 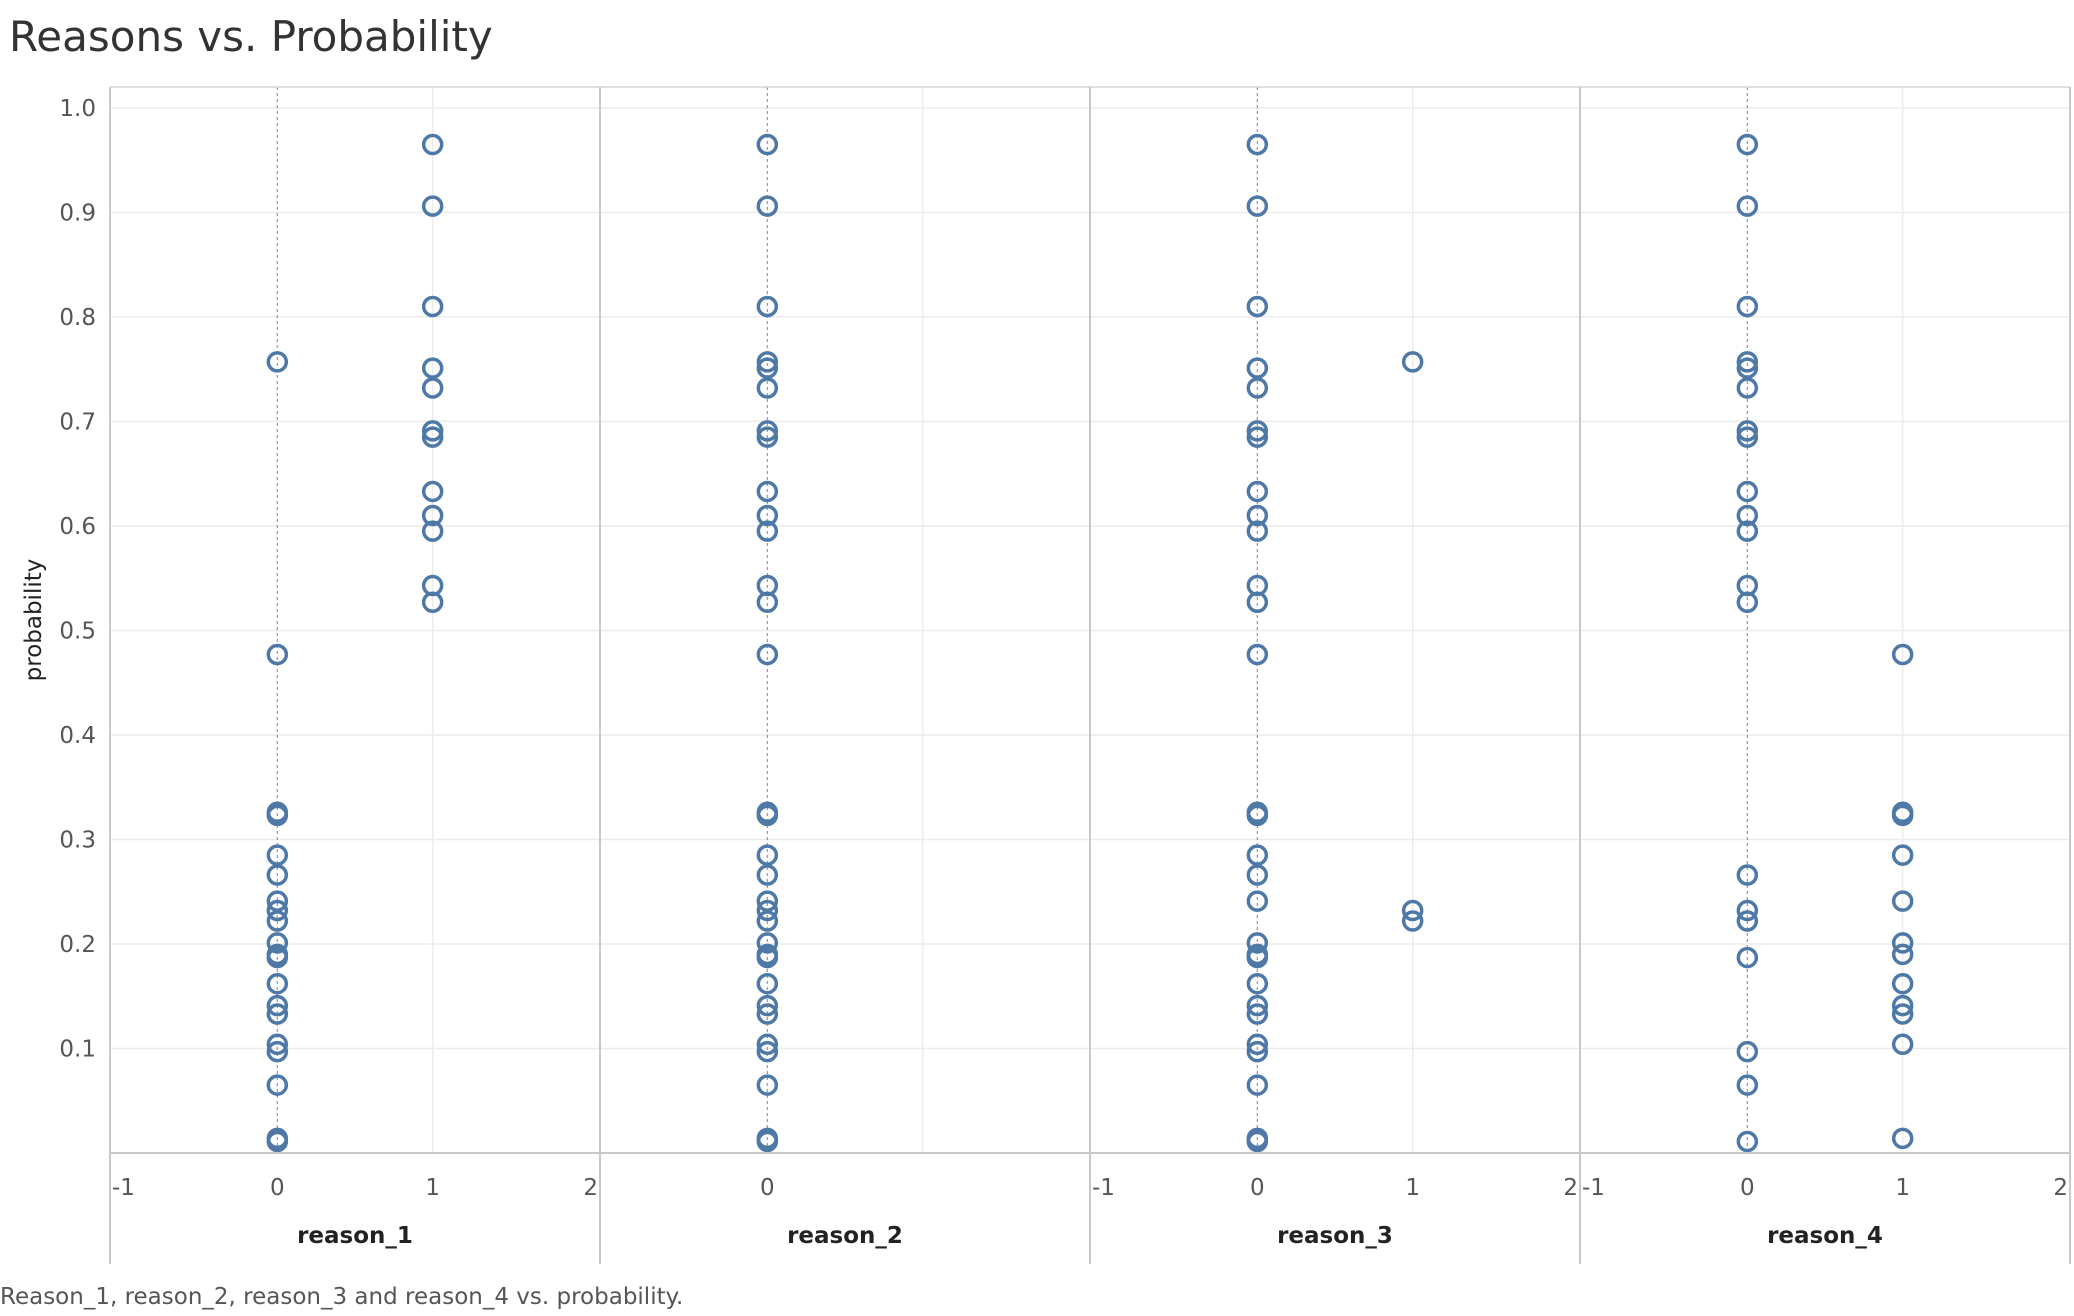 What do you see at coordinates (251, 36) in the screenshot?
I see `chart-title: Reasons vs. Probability` at bounding box center [251, 36].